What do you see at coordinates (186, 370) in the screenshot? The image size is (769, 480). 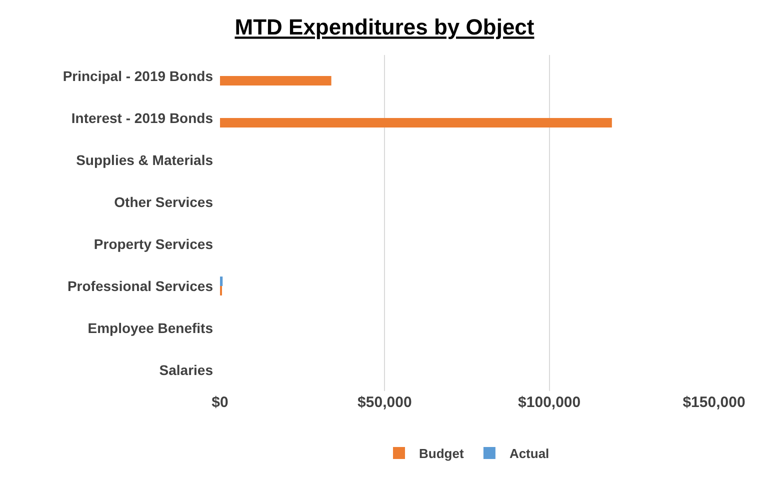 I see `y-tick-label: Salaries` at bounding box center [186, 370].